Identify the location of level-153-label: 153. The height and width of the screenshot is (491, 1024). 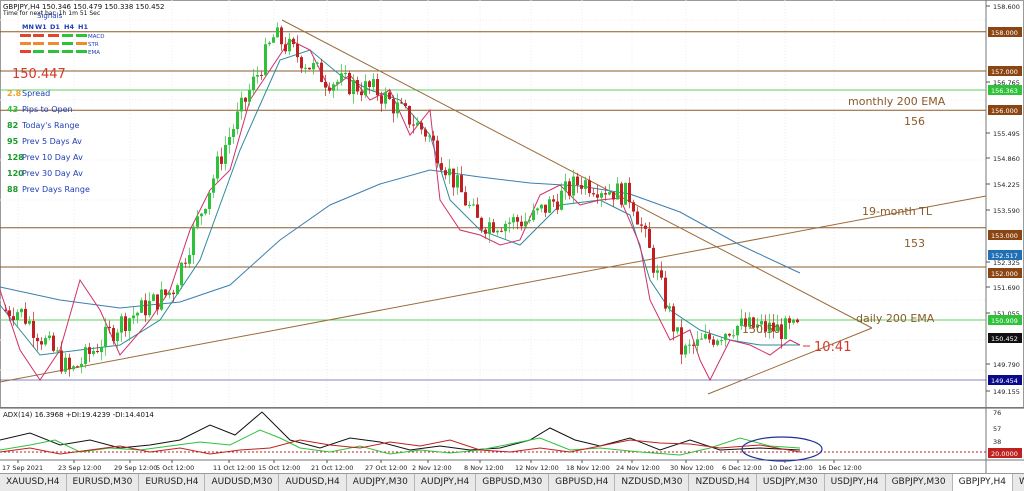
(914, 243).